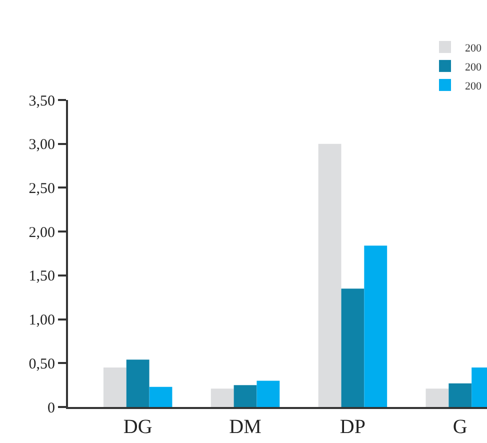  Describe the element at coordinates (353, 427) in the screenshot. I see `x-tick-label: DP` at that location.